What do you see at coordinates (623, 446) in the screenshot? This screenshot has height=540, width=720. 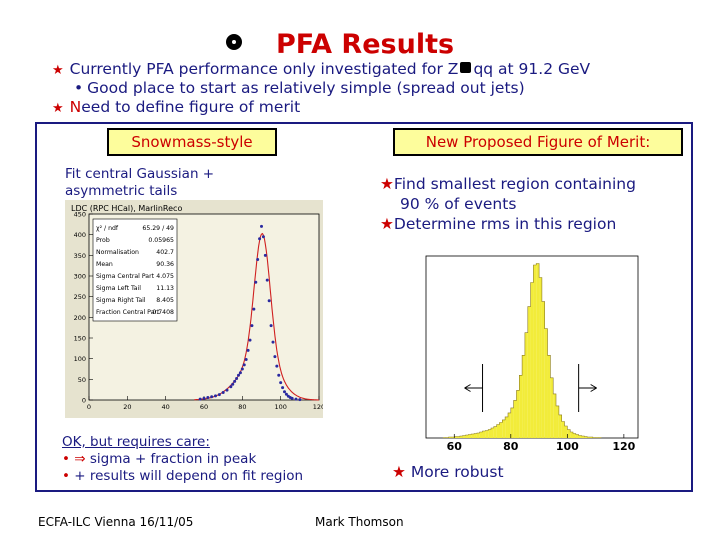 I see `hist-x-tick-label: 120` at bounding box center [623, 446].